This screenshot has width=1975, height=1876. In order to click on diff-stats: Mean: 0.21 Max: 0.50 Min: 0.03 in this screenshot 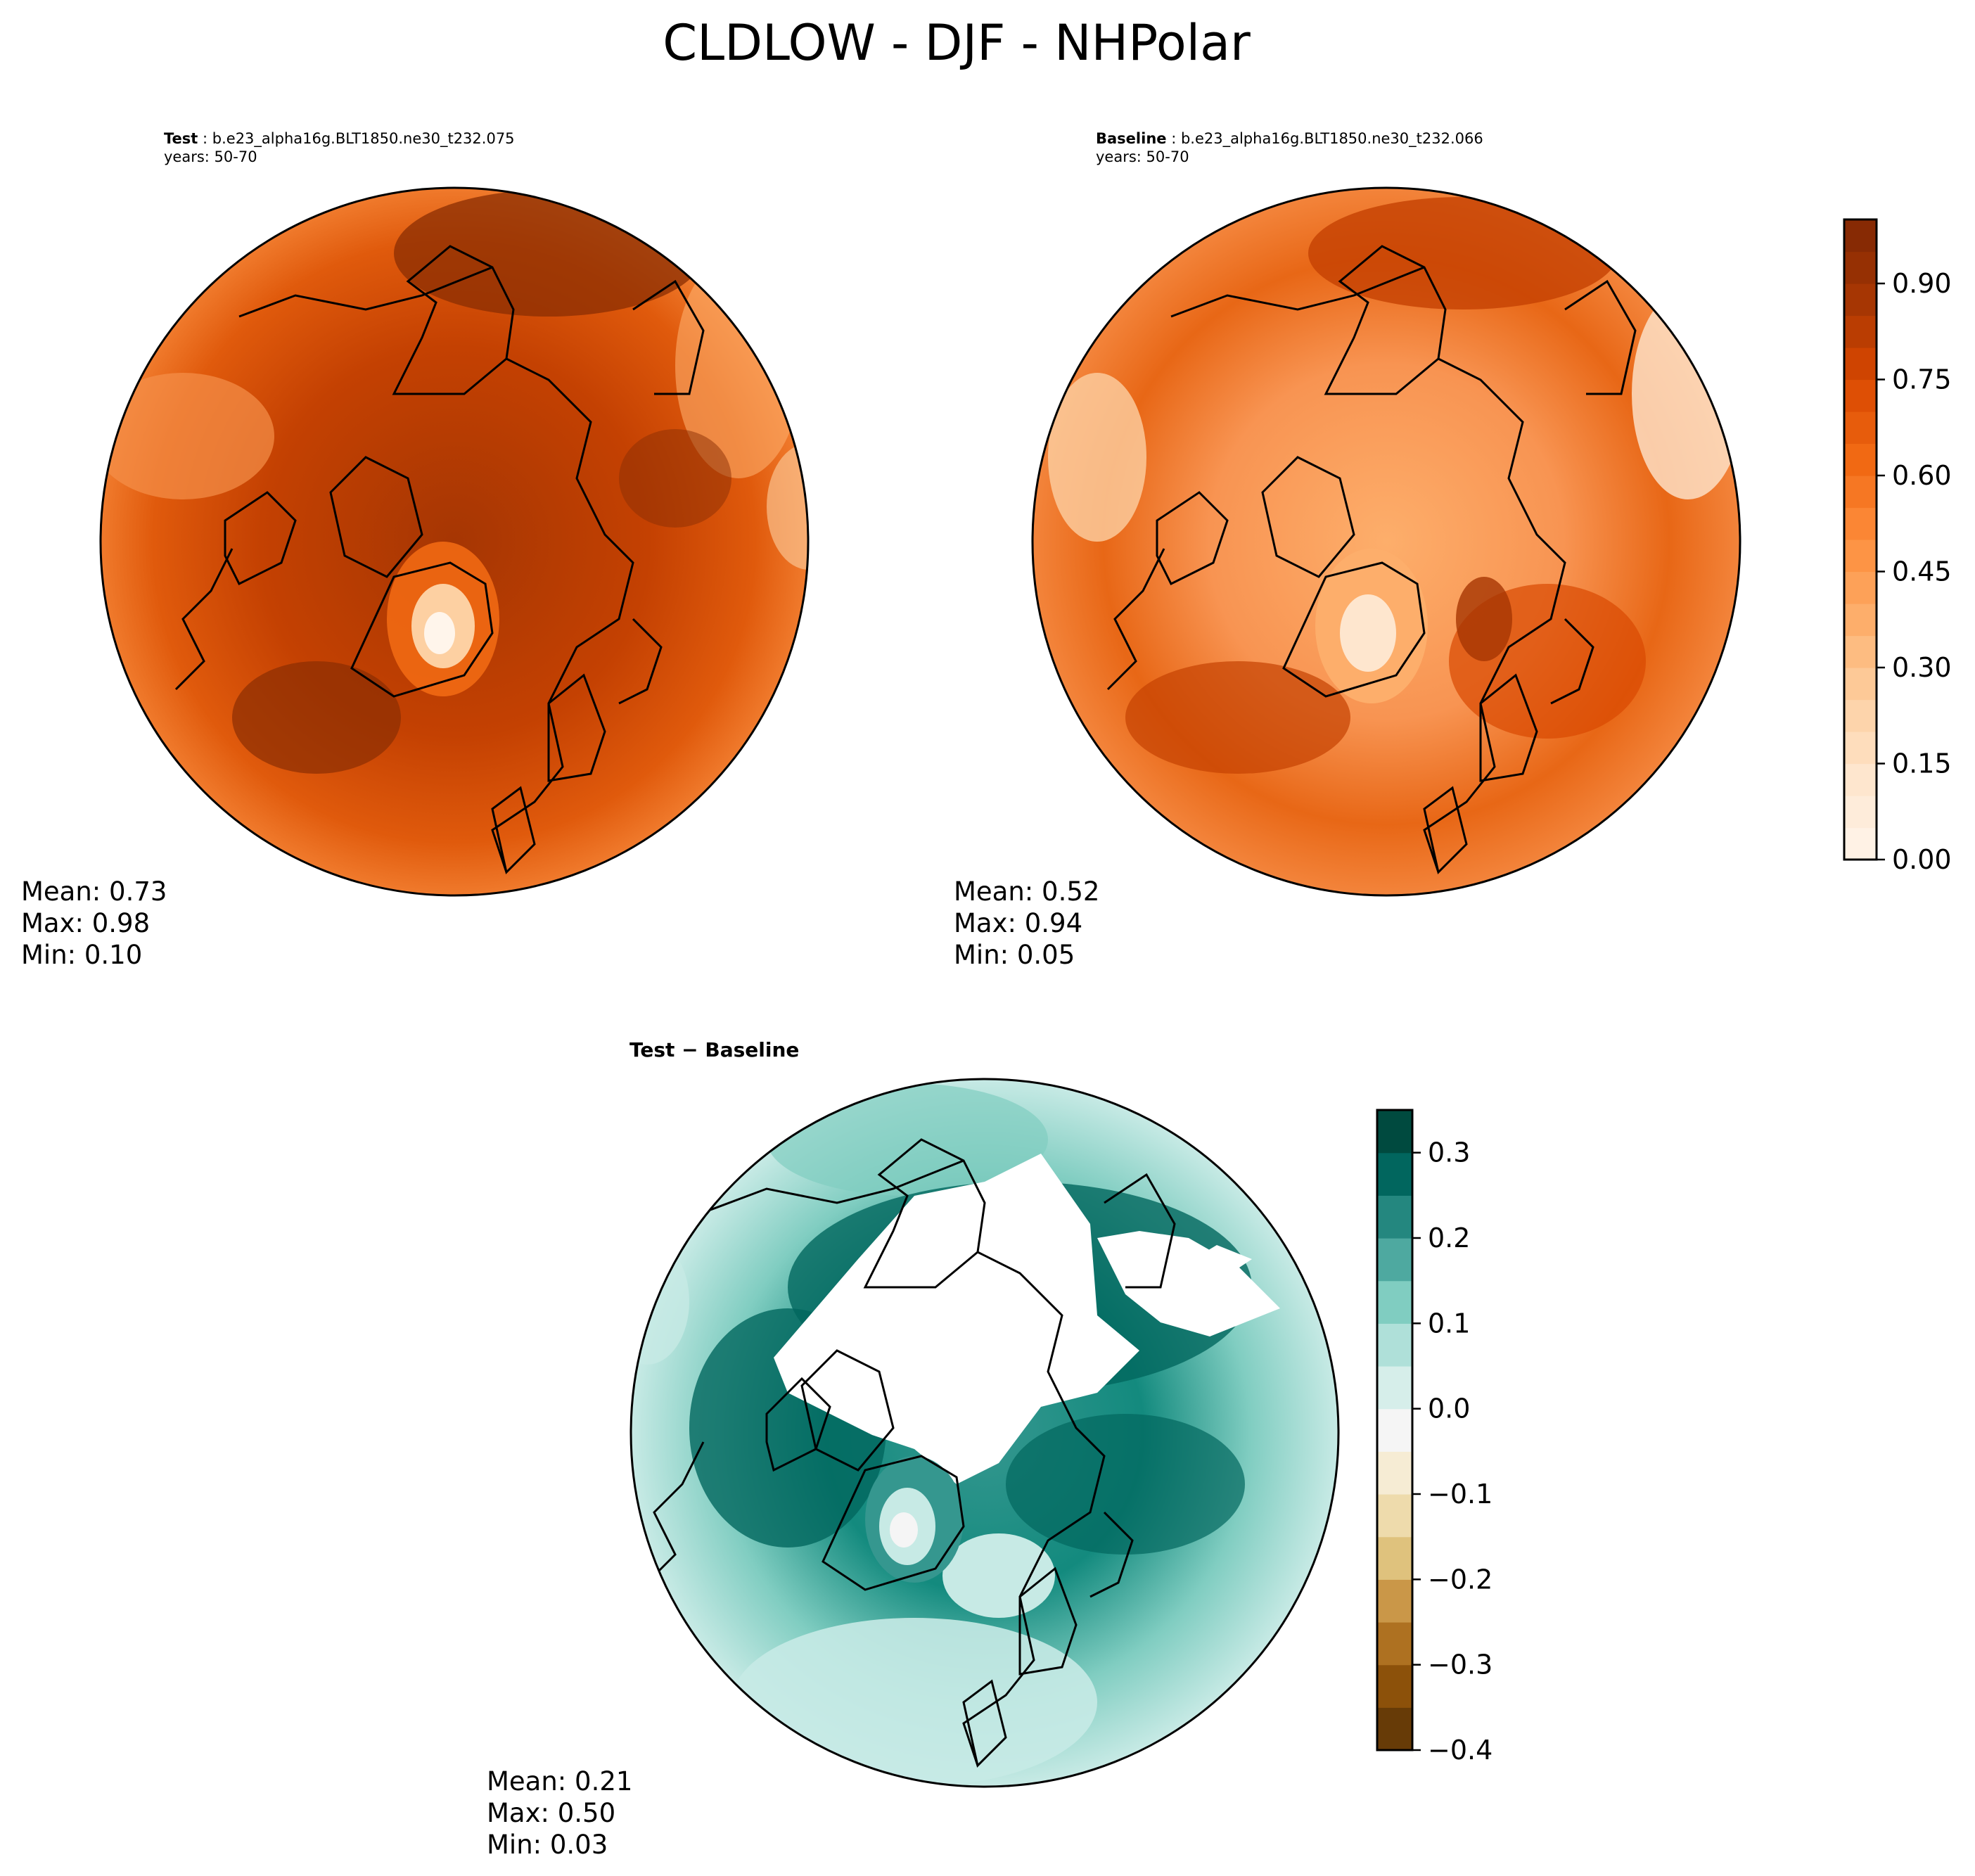, I will do `click(559, 1813)`.